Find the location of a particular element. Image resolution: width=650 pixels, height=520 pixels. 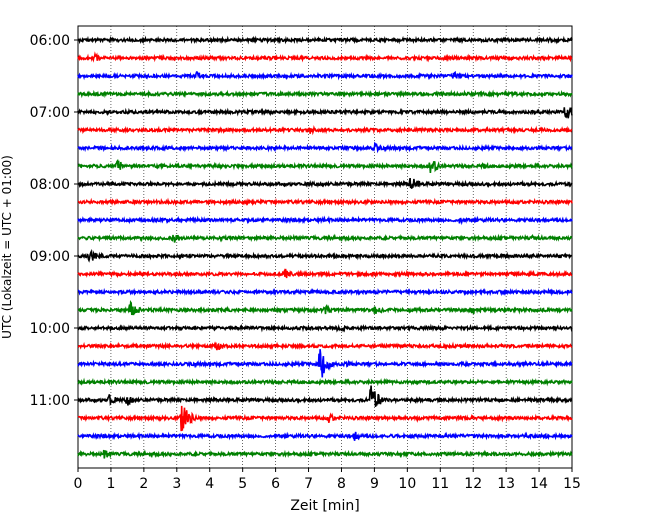

x-tick-label: 14 is located at coordinates (539, 484).